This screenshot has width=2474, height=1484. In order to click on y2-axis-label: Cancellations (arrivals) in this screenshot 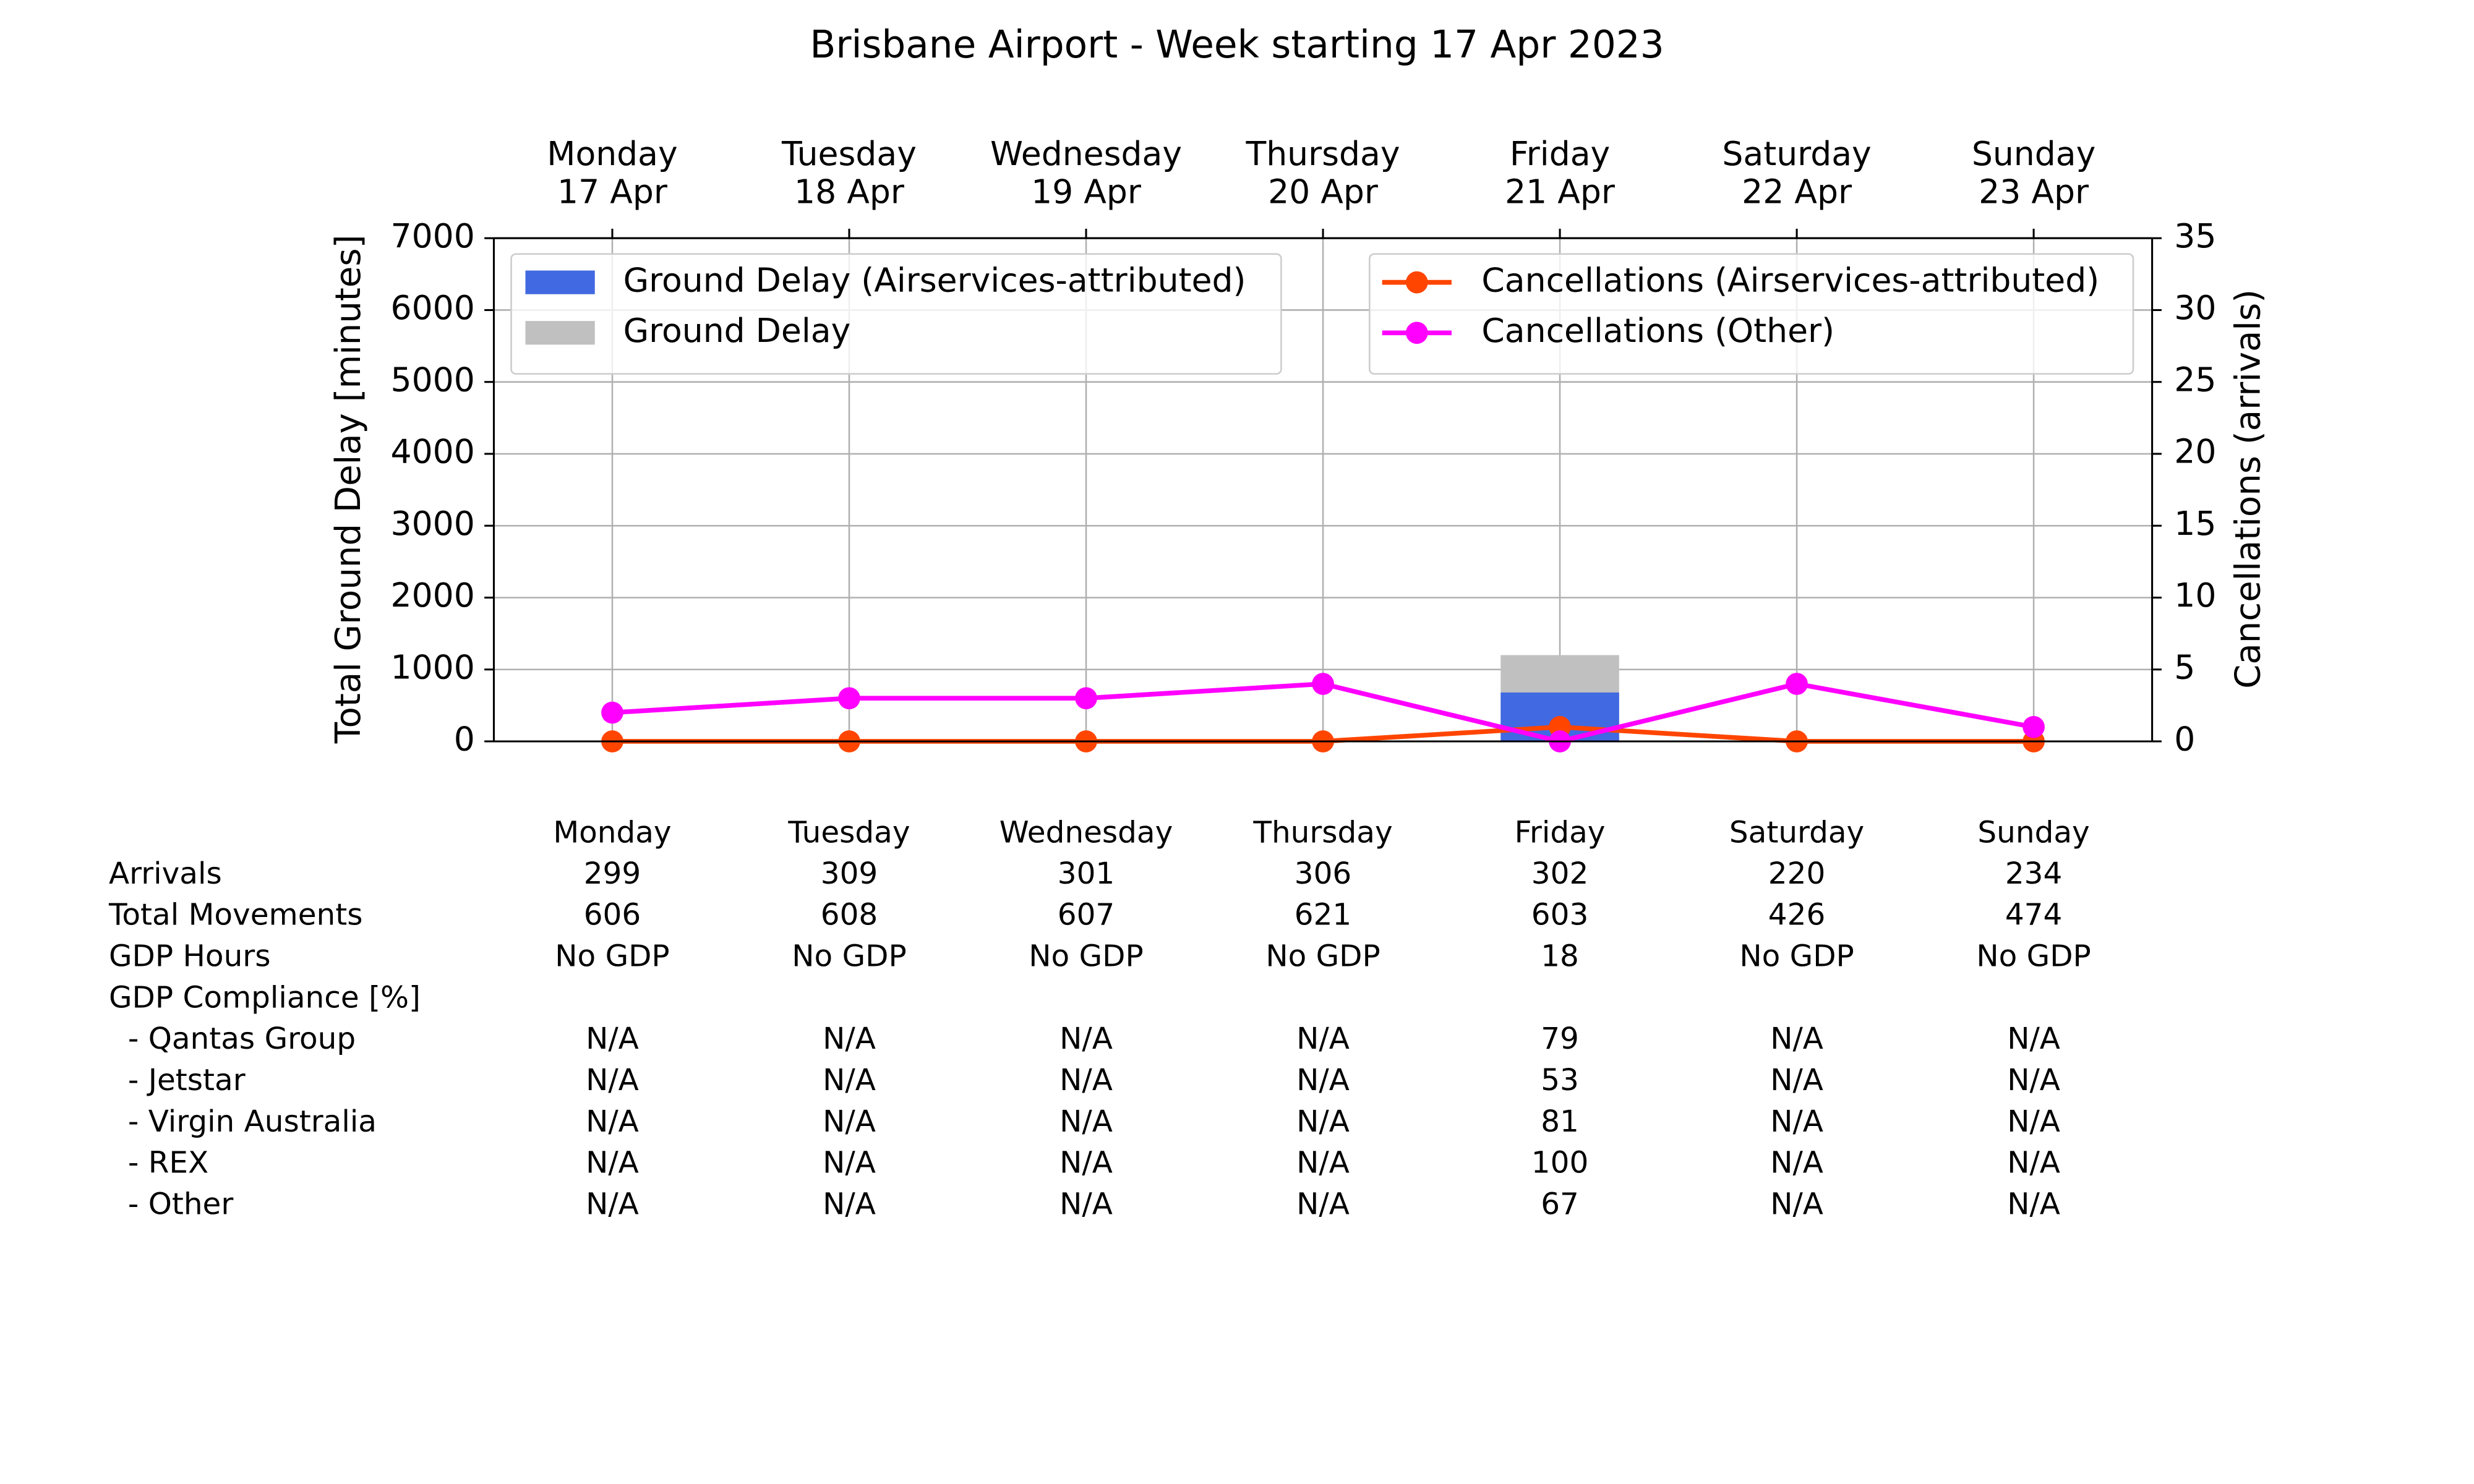, I will do `click(2248, 489)`.